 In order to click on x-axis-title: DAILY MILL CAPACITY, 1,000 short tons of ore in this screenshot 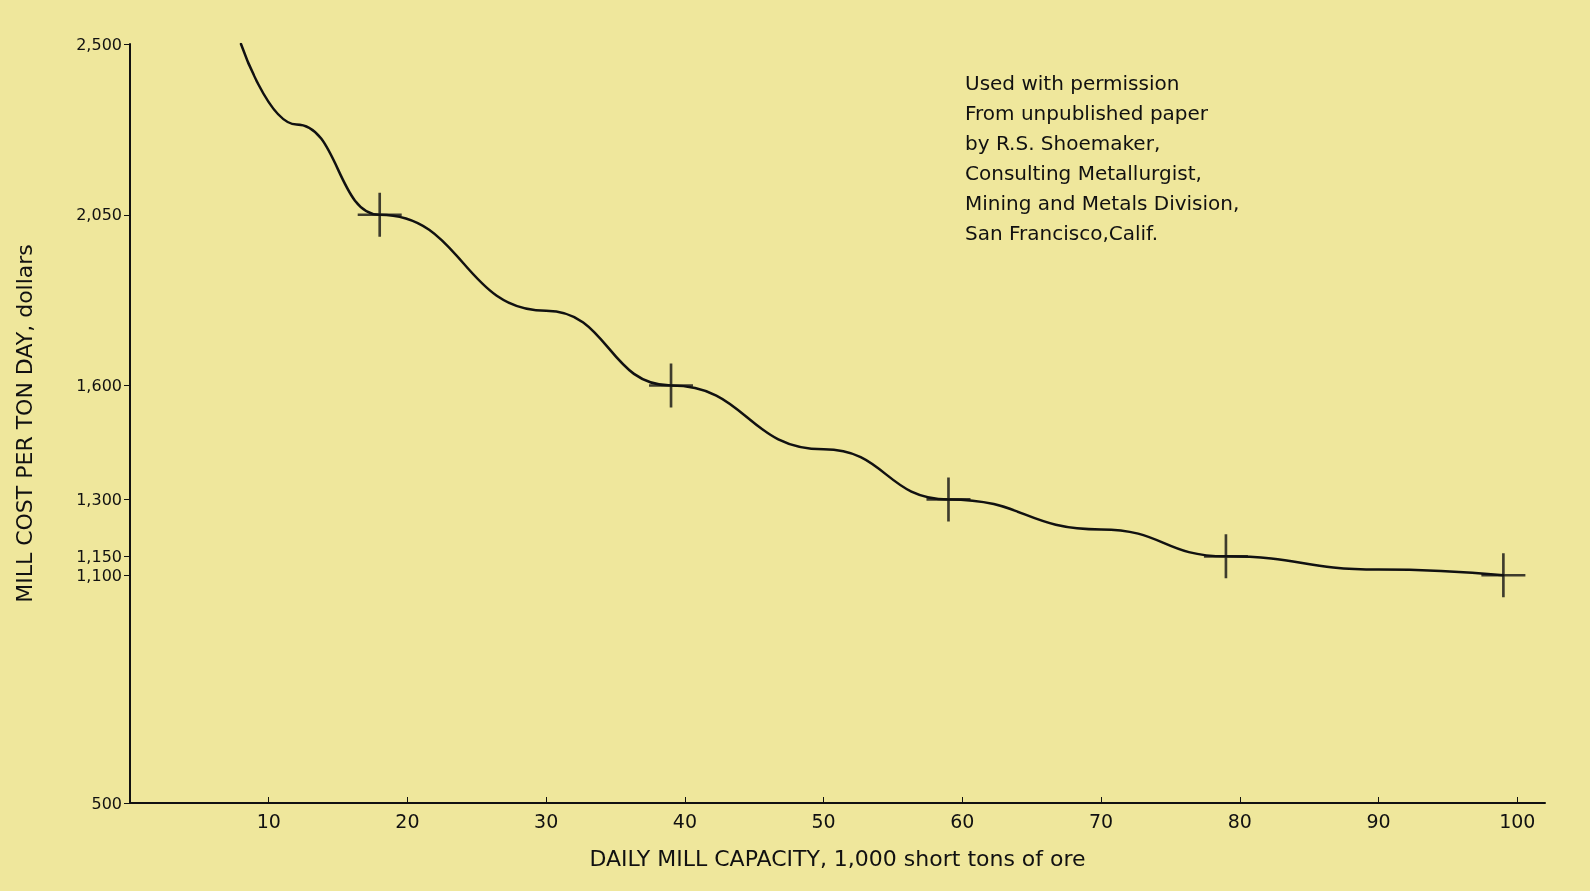, I will do `click(837, 858)`.